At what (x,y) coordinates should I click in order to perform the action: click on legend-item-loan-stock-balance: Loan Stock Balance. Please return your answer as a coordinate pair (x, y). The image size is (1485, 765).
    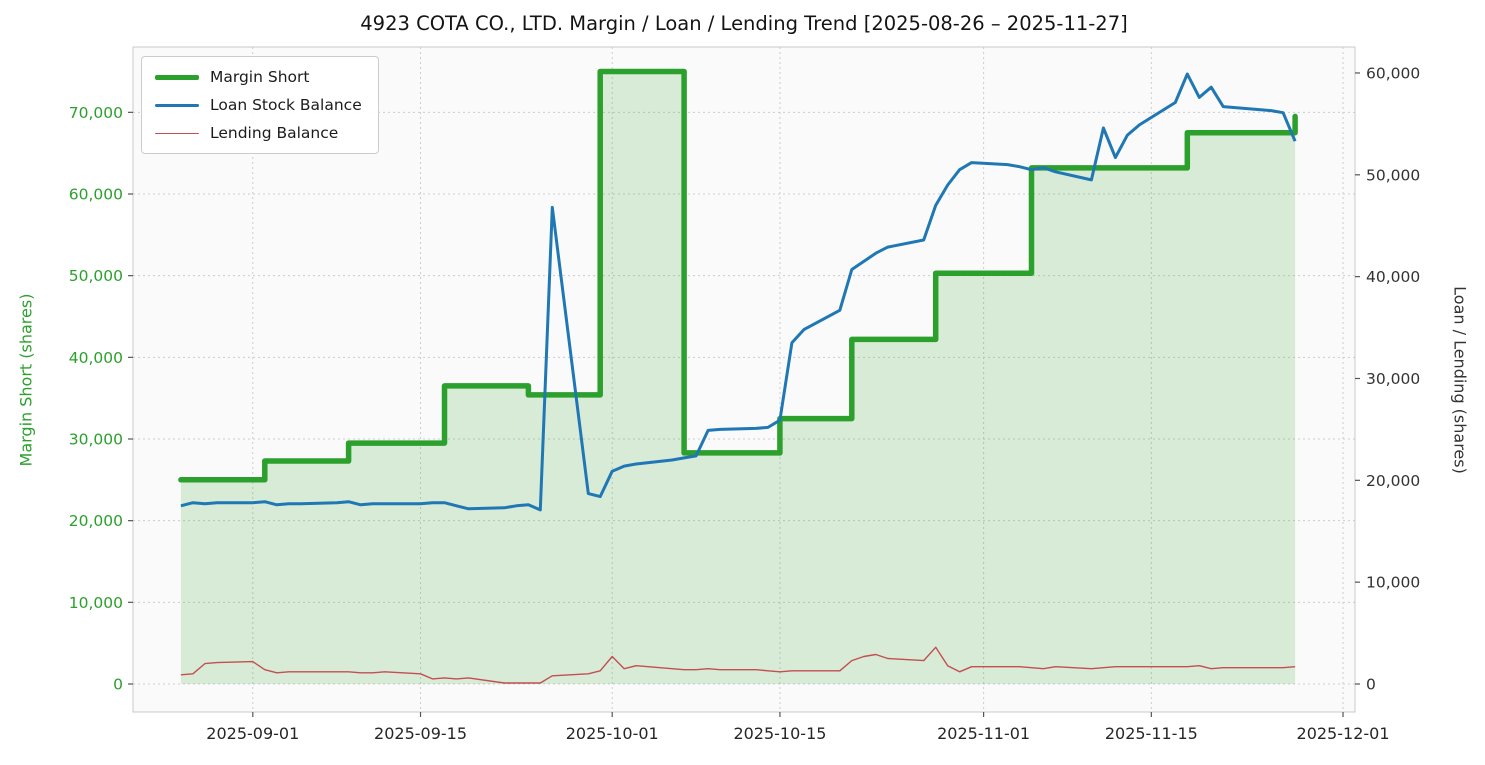
    Looking at the image, I should click on (258, 105).